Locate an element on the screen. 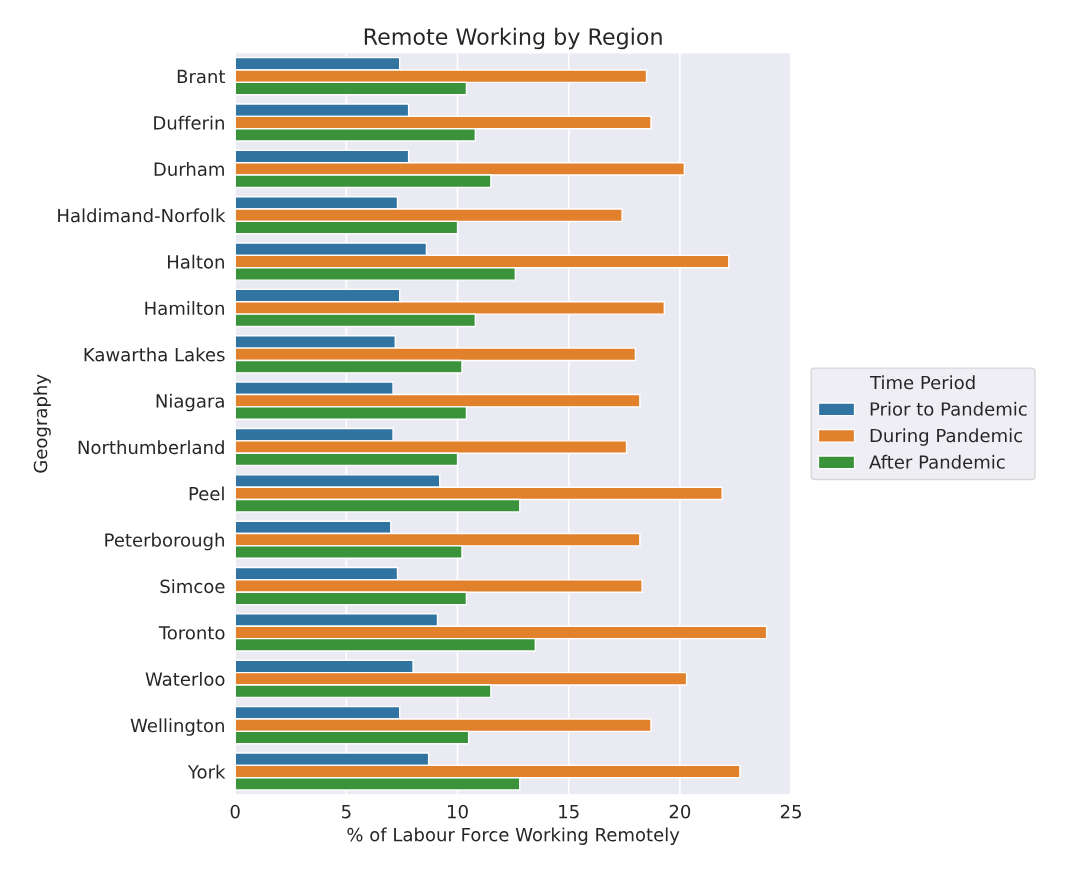  y-tick-label: York is located at coordinates (206, 771).